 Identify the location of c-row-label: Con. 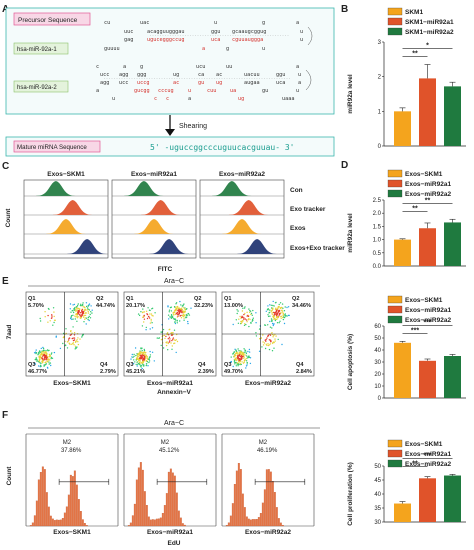
(296, 190).